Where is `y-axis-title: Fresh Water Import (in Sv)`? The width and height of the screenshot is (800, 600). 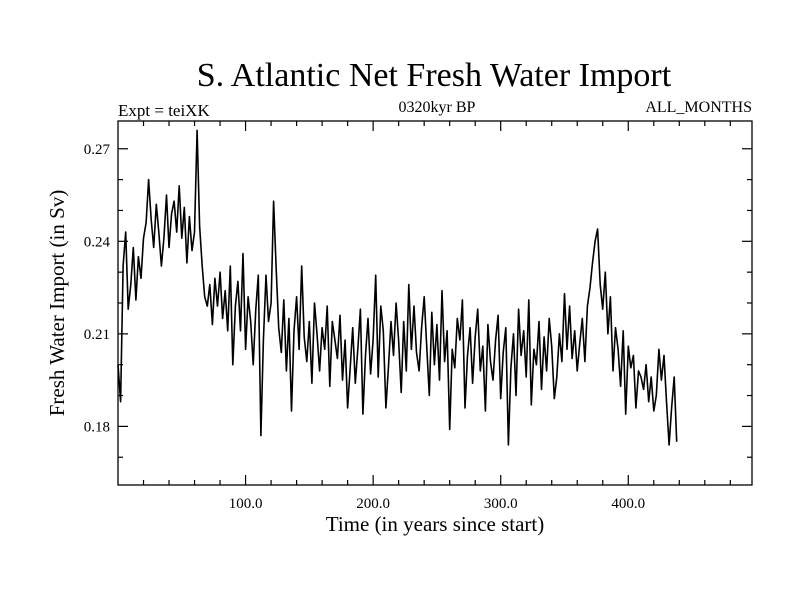
y-axis-title: Fresh Water Import (in Sv) is located at coordinates (57, 303).